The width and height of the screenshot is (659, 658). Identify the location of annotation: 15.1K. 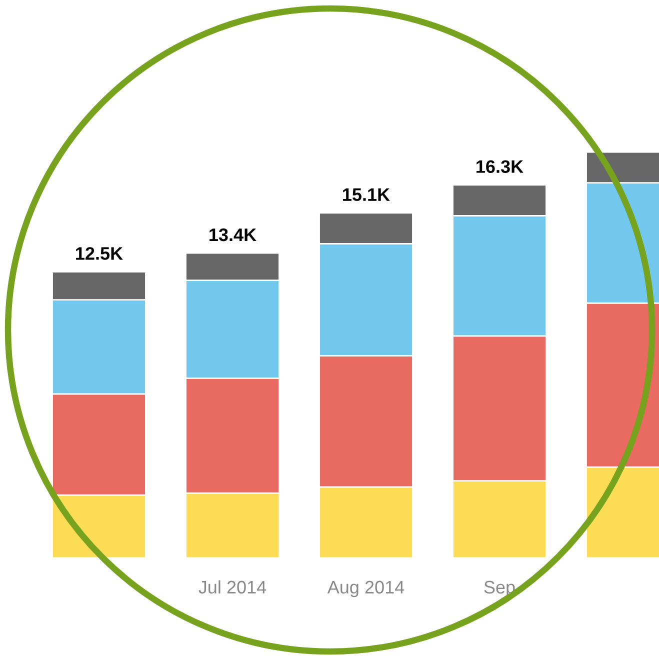
(366, 194).